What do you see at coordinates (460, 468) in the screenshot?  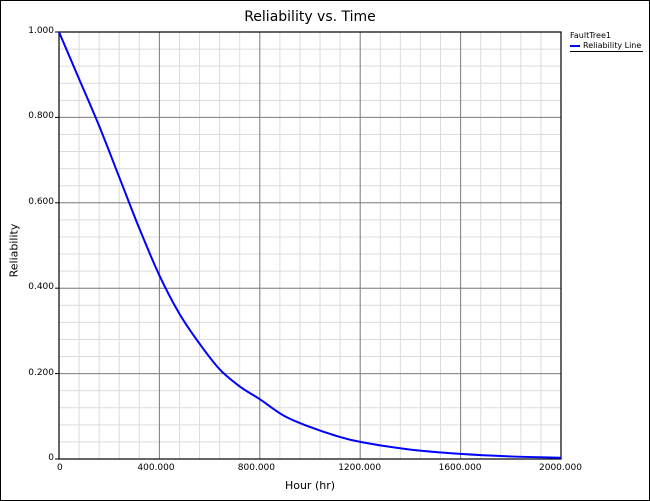 I see `x-tick-label: 1600.000` at bounding box center [460, 468].